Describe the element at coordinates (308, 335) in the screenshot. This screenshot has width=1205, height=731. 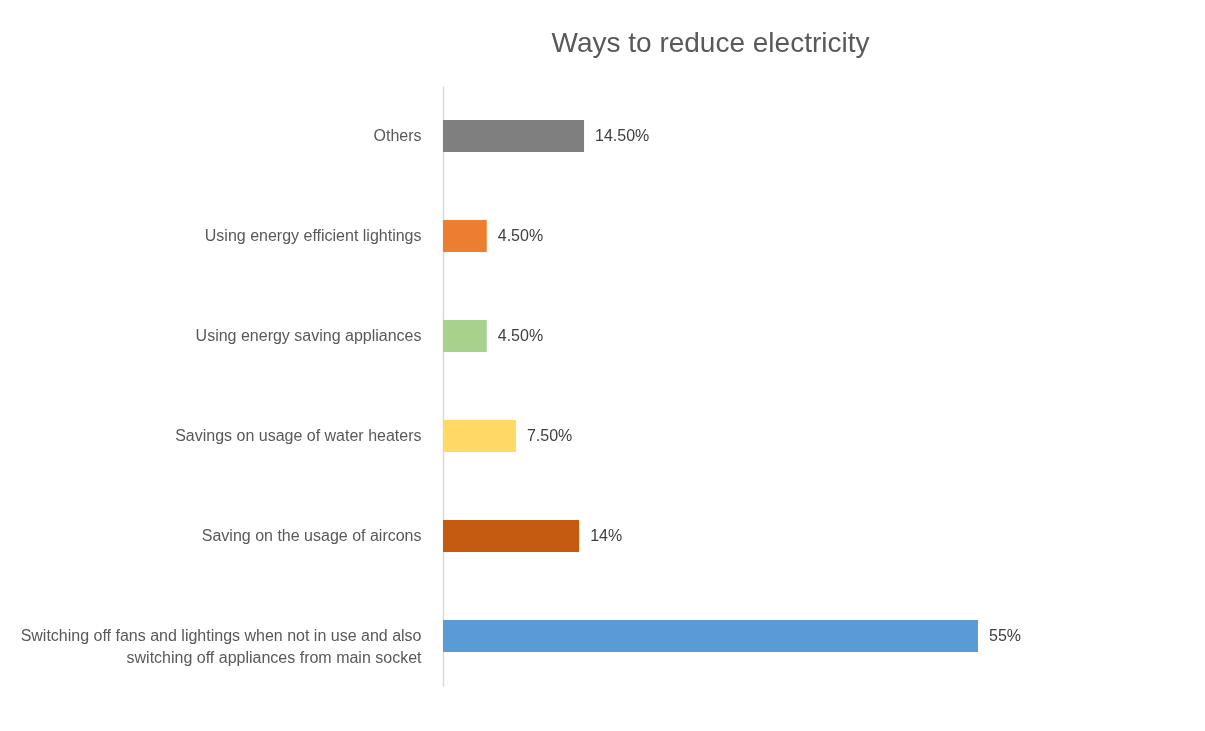
I see `y-tick-label: Using energy saving appliances` at that location.